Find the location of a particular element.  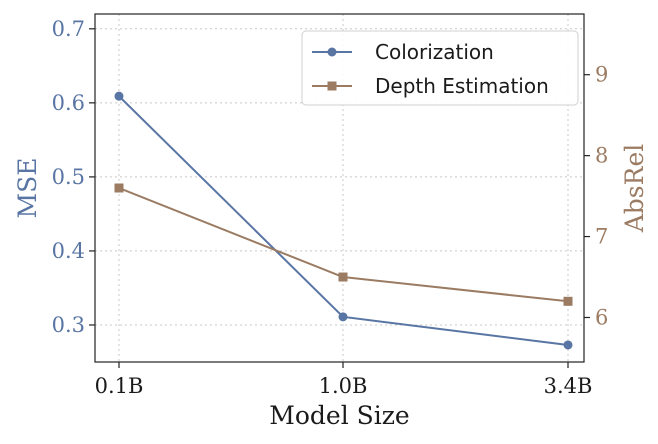

y-left-tick-label: 0.6 is located at coordinates (68, 103).